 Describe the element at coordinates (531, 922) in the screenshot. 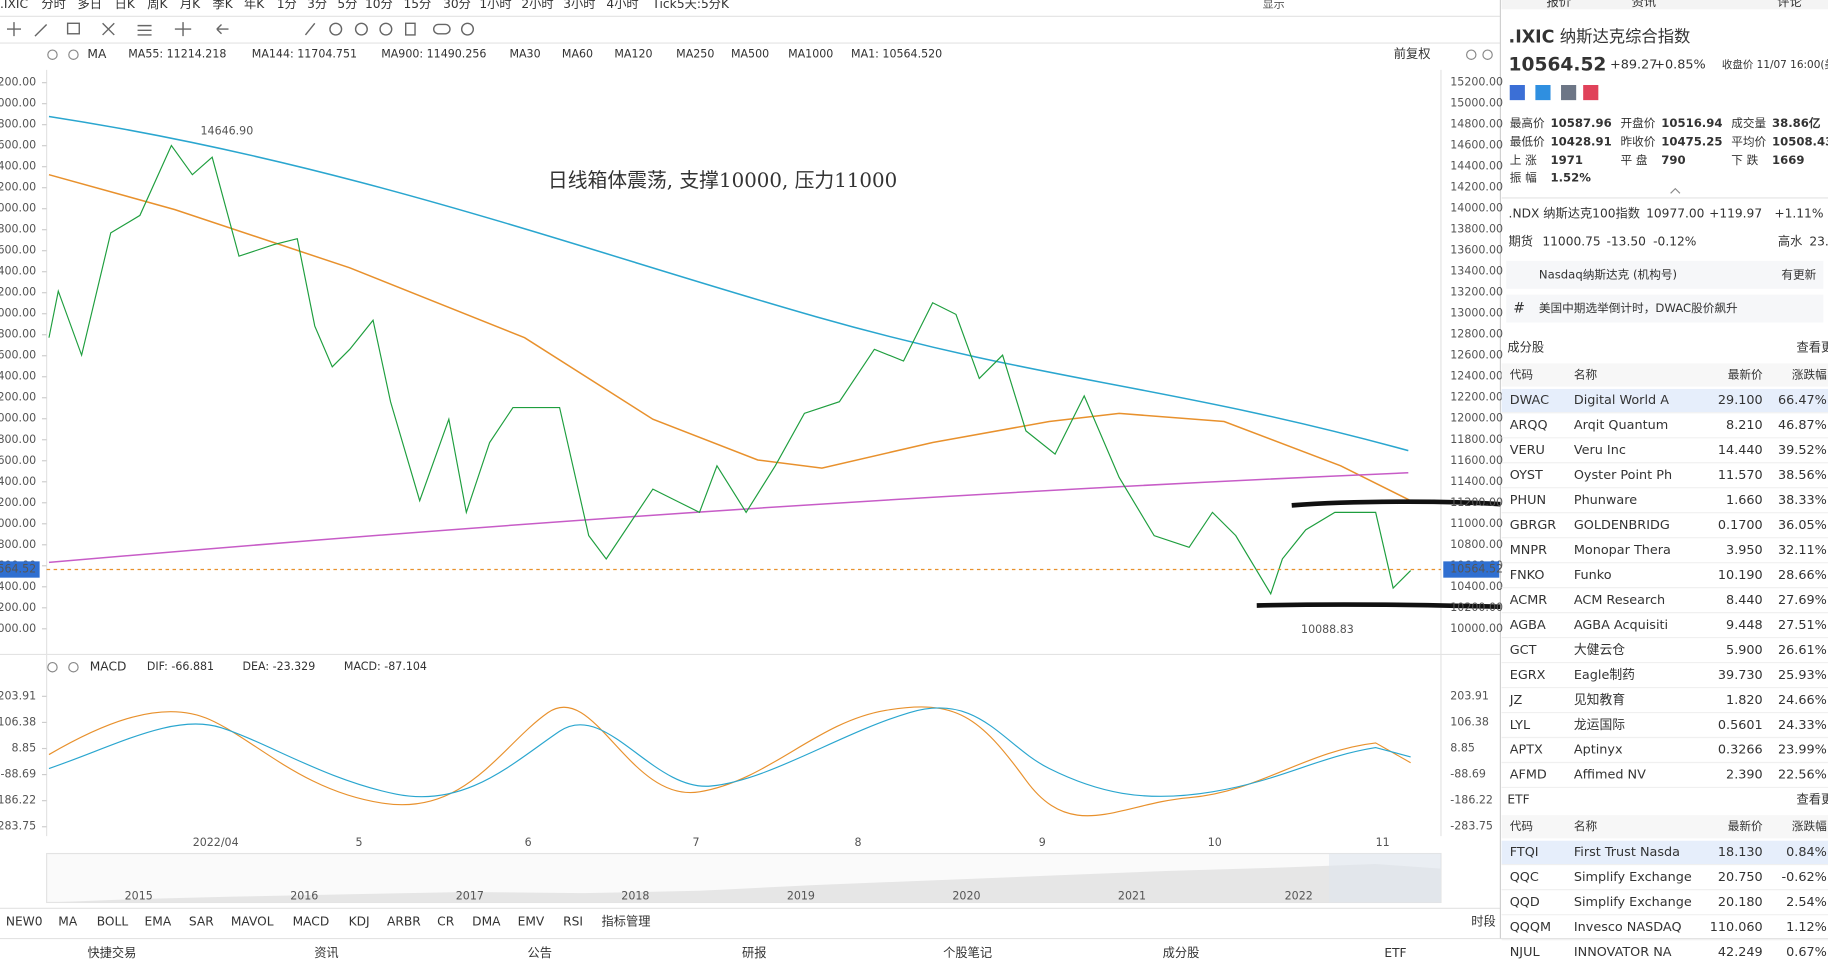

I see `indicator-tab: EMV` at that location.